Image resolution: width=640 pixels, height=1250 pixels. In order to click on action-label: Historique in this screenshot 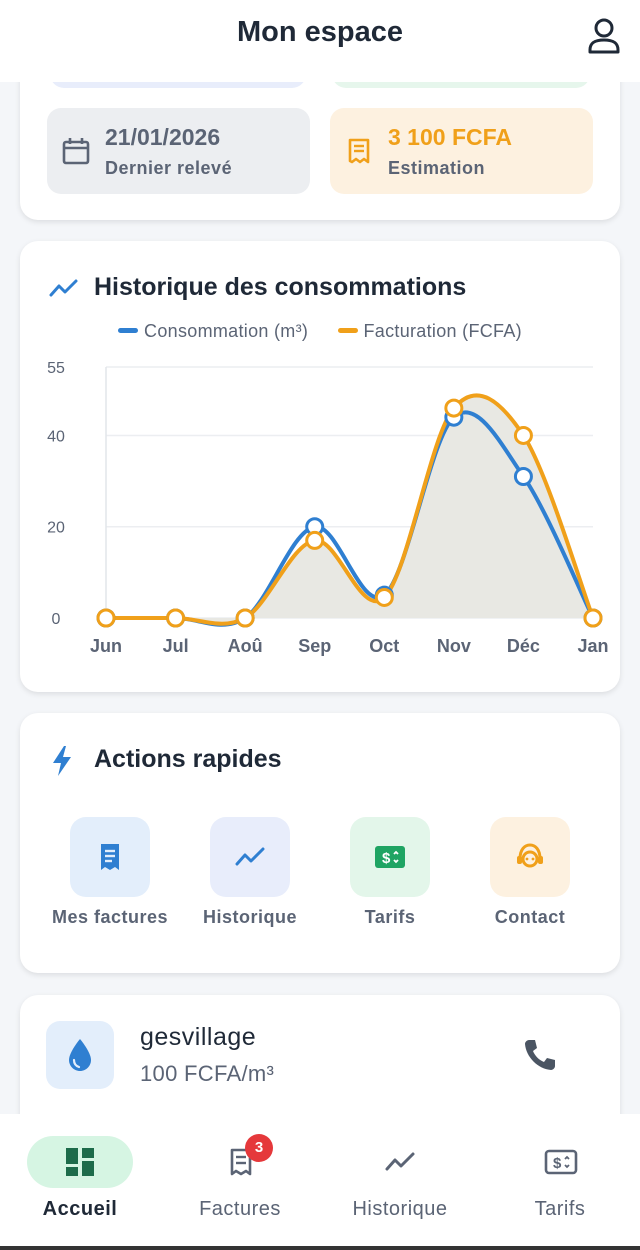, I will do `click(249, 917)`.